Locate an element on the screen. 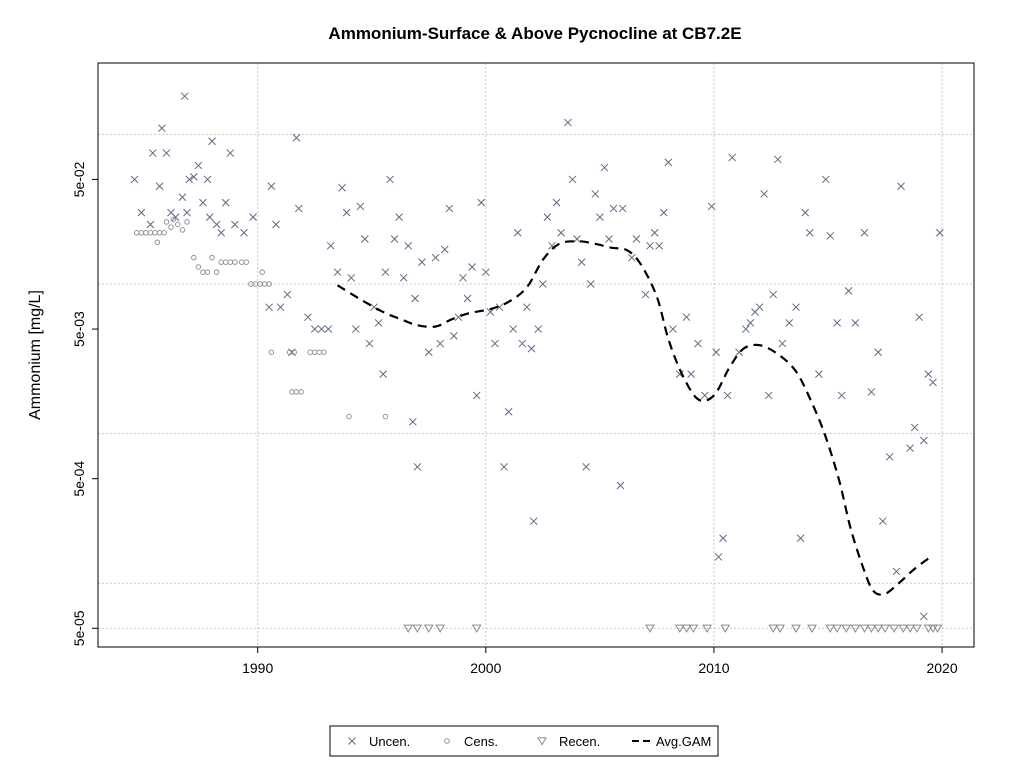  legend-cens-marker is located at coordinates (447, 741).